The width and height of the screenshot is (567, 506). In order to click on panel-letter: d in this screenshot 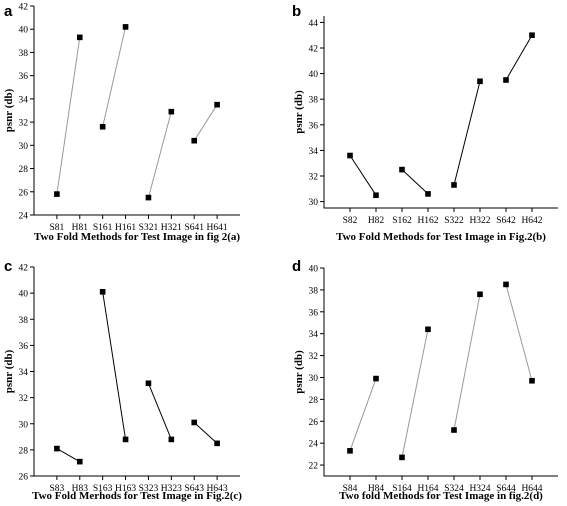, I will do `click(296, 266)`.